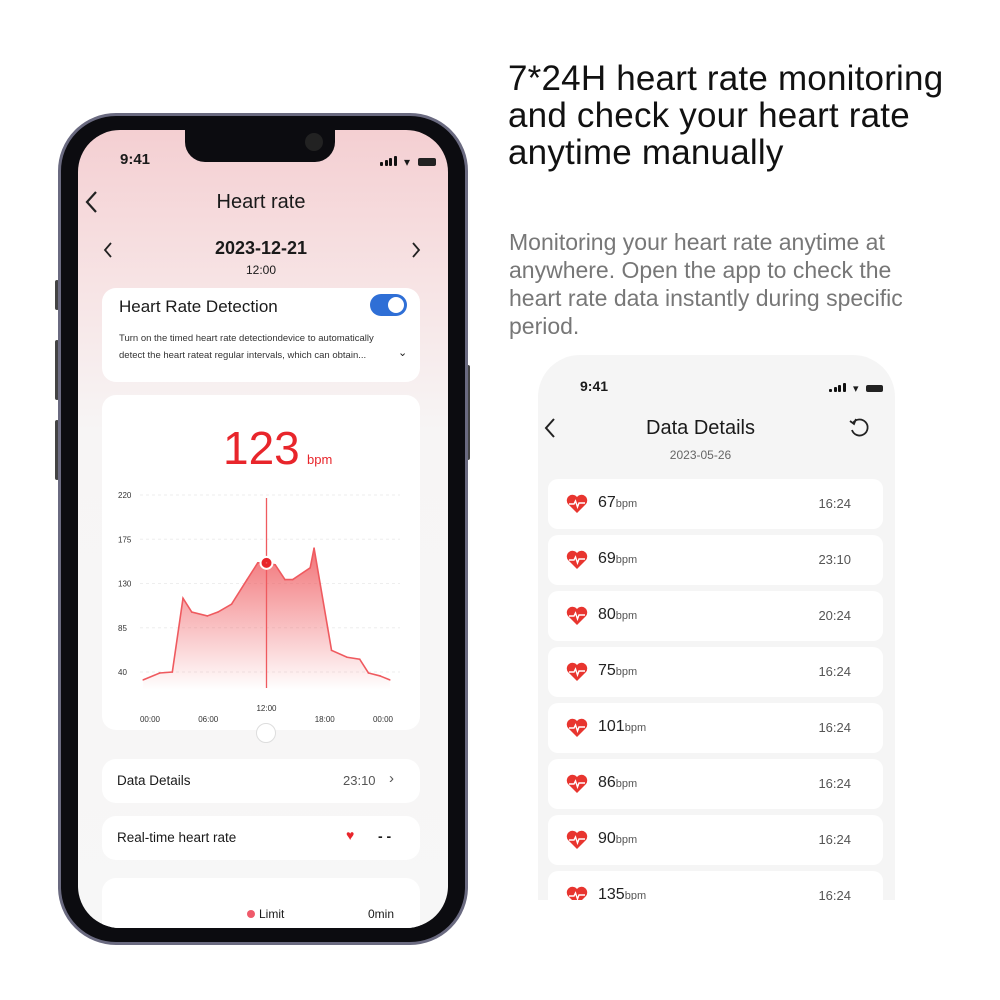 The width and height of the screenshot is (1000, 1000). I want to click on heart-icon: ♥, so click(350, 835).